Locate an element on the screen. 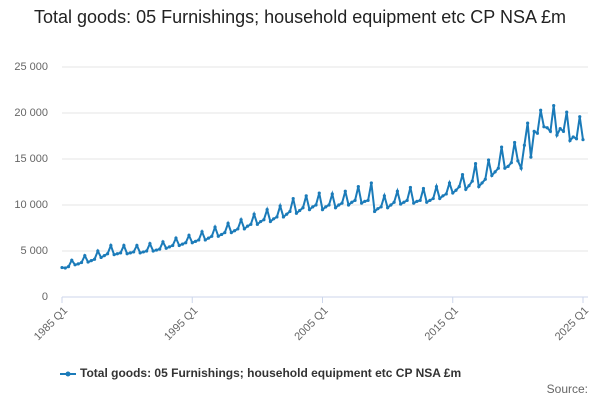  y-tick-label: 0 is located at coordinates (45, 297).